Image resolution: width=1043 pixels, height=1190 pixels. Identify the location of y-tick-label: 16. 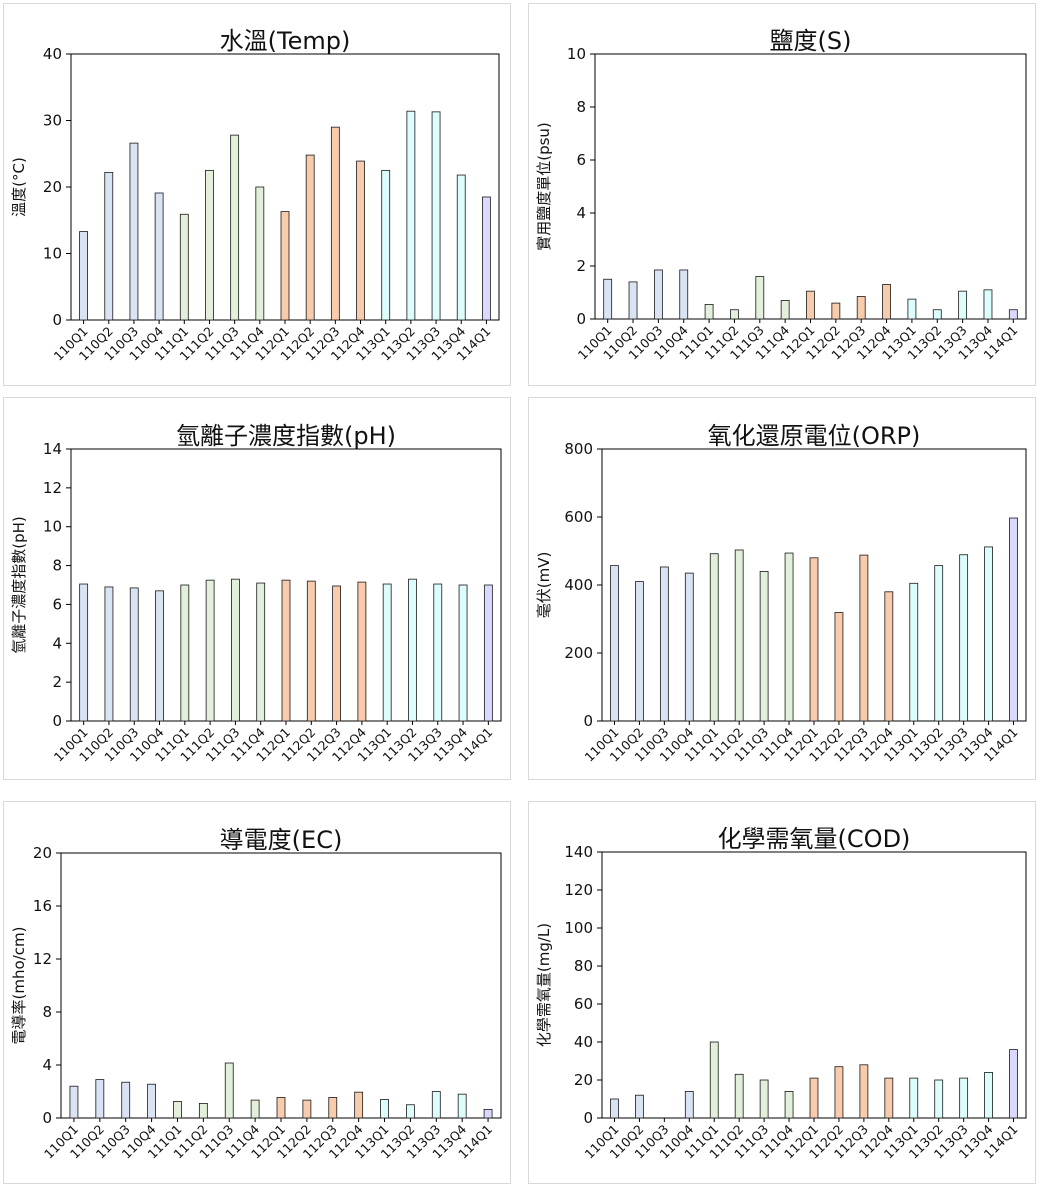
(42, 906).